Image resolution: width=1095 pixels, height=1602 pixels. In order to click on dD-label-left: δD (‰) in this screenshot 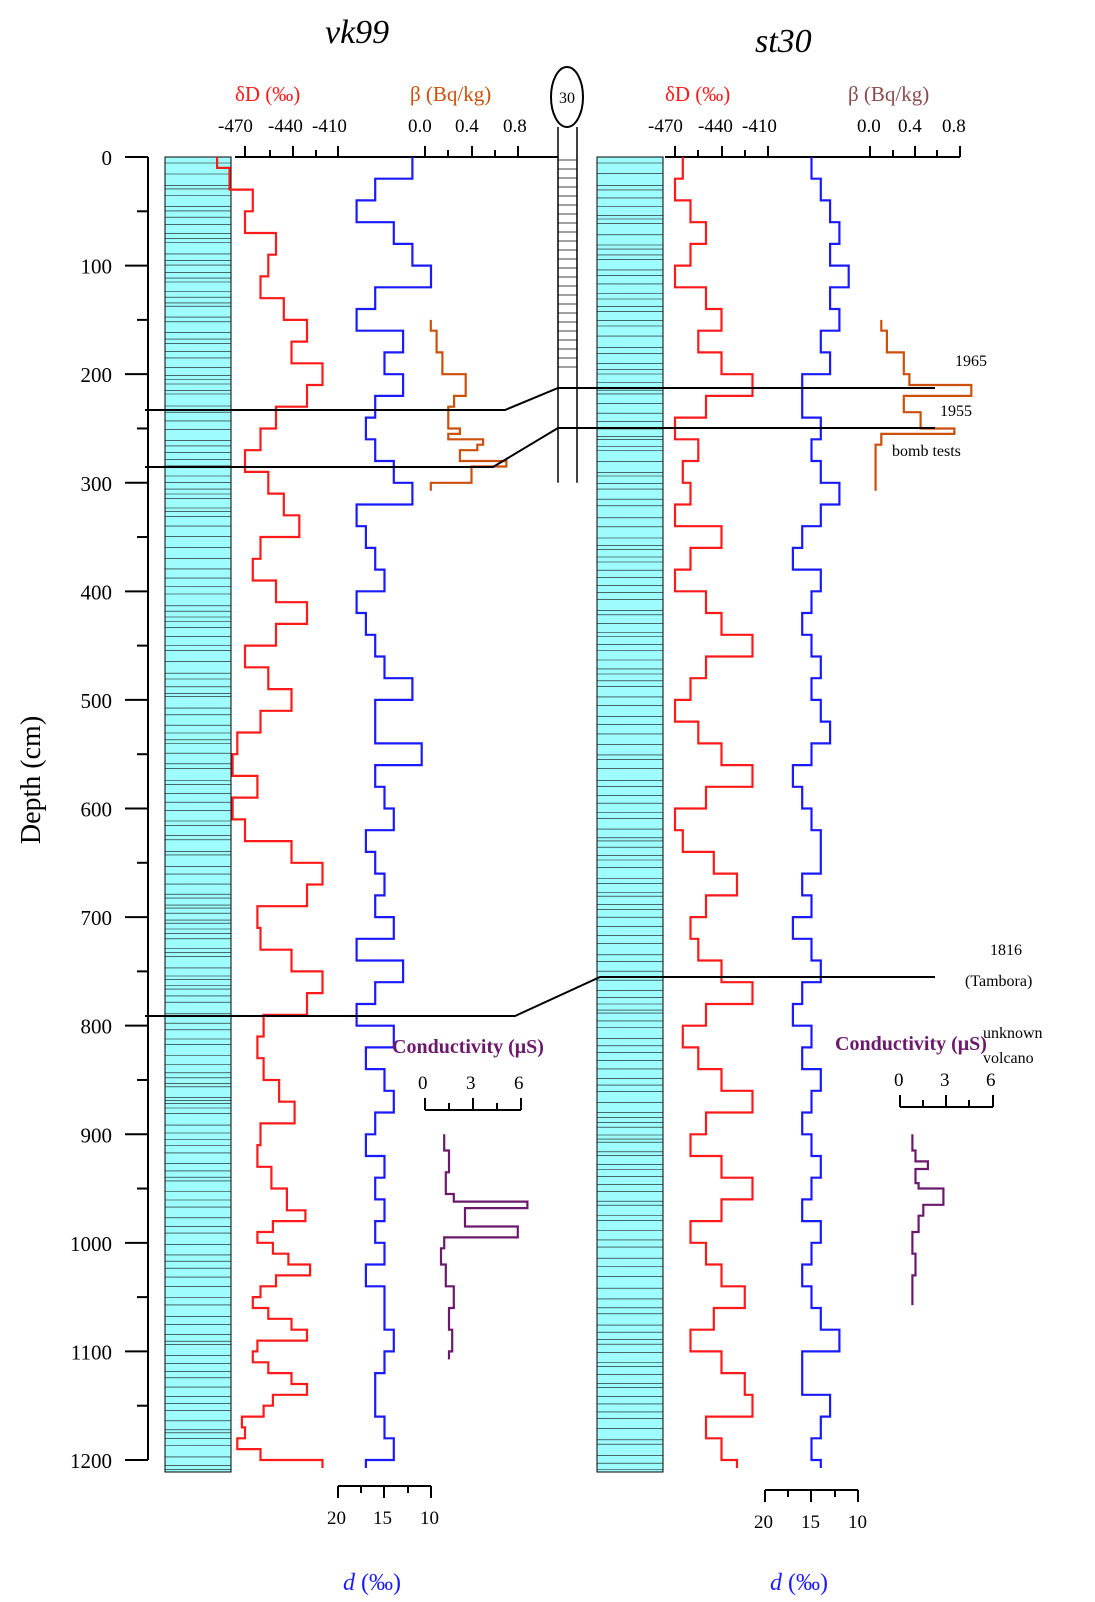, I will do `click(267, 94)`.